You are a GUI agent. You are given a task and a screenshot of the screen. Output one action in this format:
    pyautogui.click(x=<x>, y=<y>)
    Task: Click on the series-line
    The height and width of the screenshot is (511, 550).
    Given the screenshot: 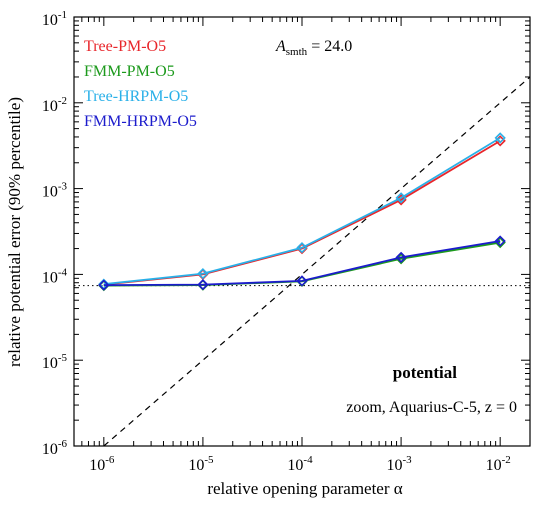 What is the action you would take?
    pyautogui.click(x=302, y=263)
    